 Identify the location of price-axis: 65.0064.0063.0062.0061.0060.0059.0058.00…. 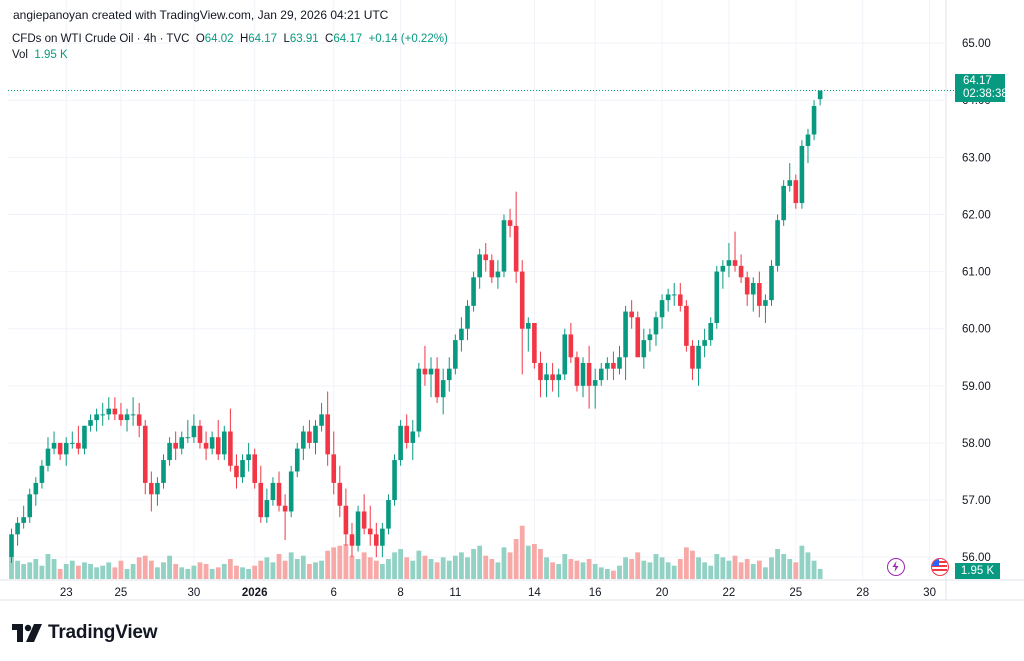
(976, 301).